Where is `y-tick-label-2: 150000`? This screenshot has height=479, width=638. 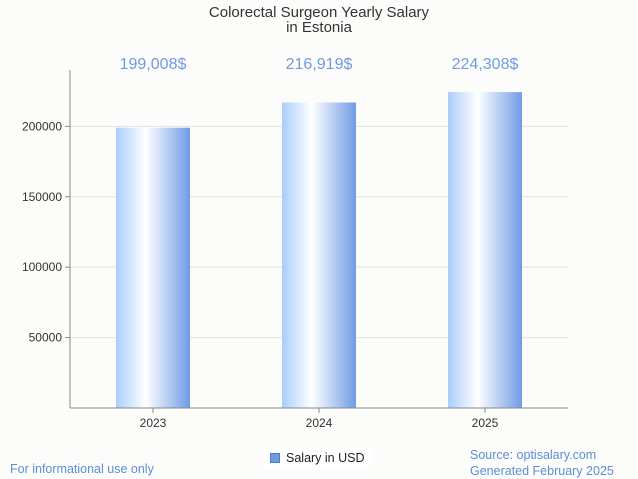 y-tick-label-2: 150000 is located at coordinates (42, 197).